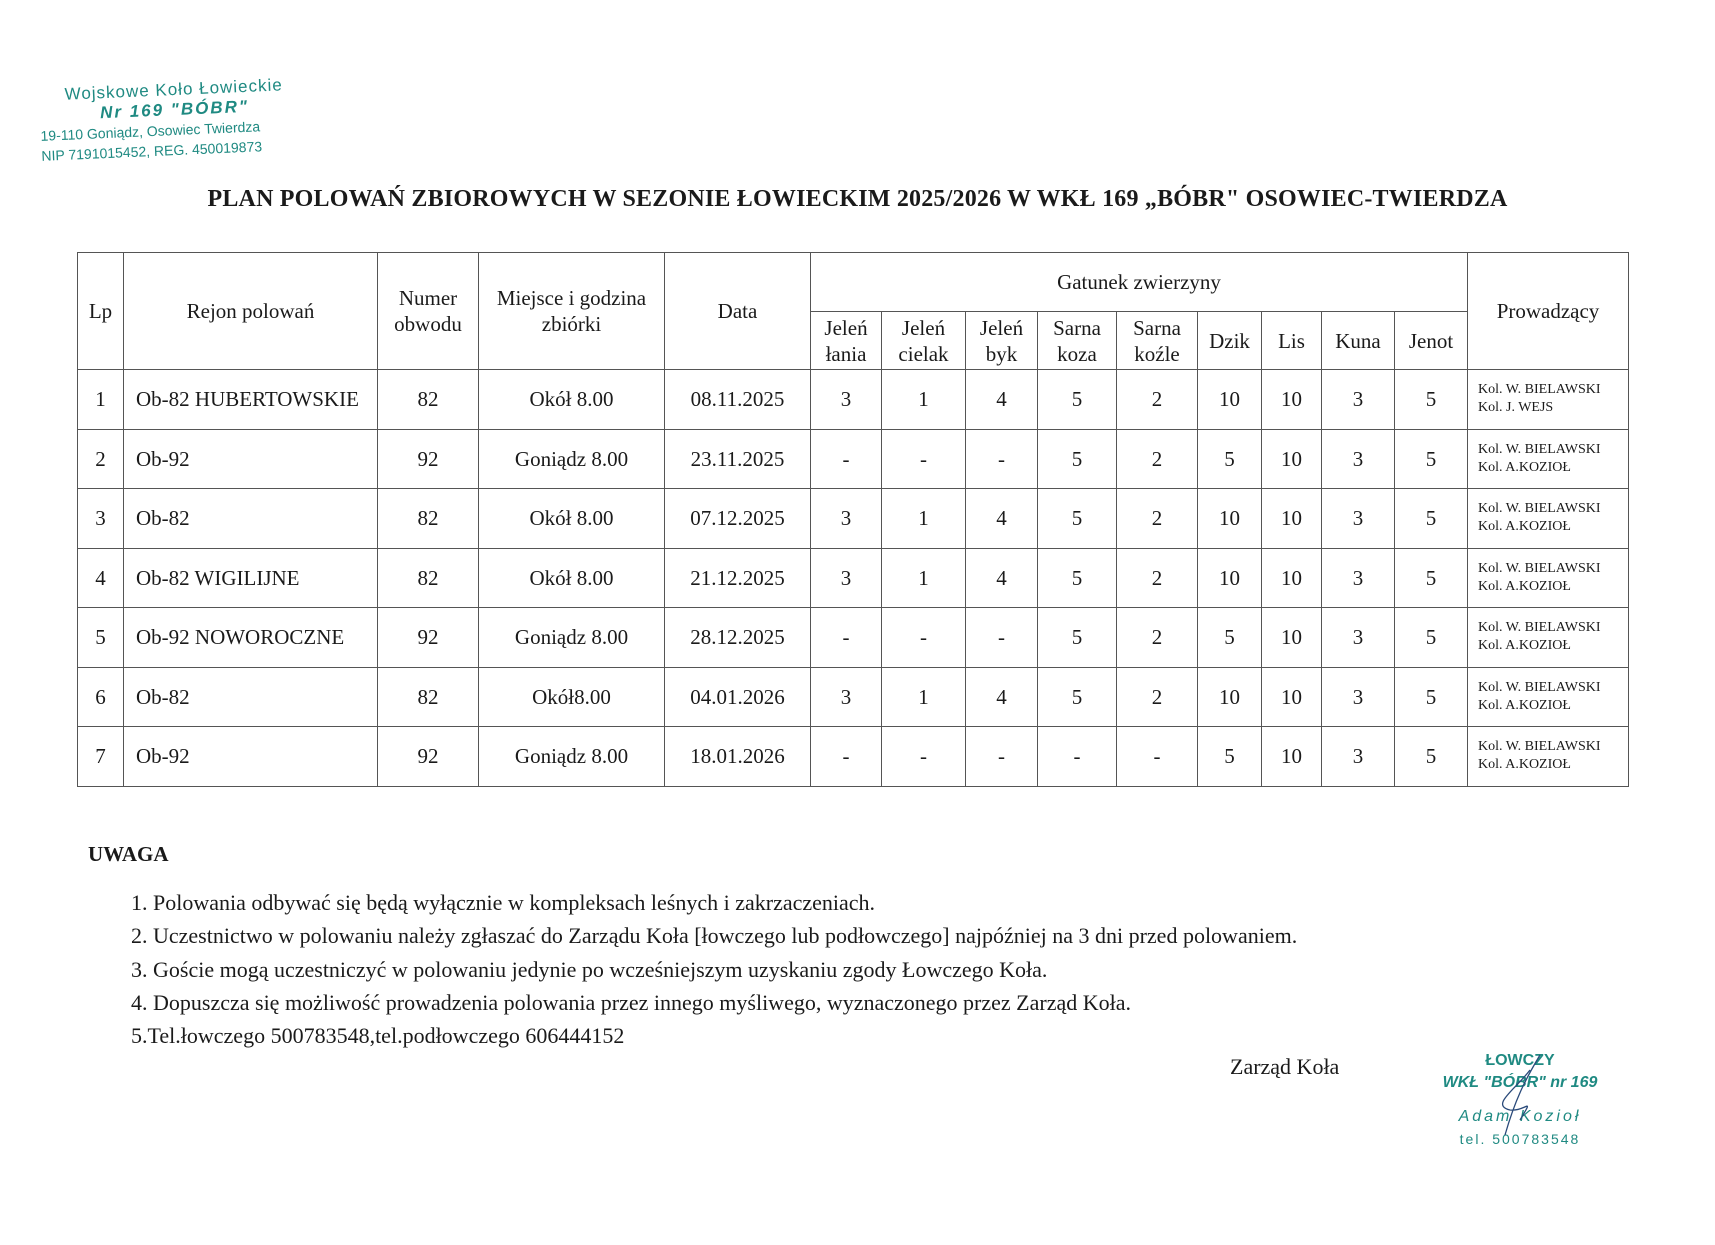 This screenshot has height=1245, width=1715. Describe the element at coordinates (1157, 353) in the screenshot. I see `species-sublabel: koźle` at that location.